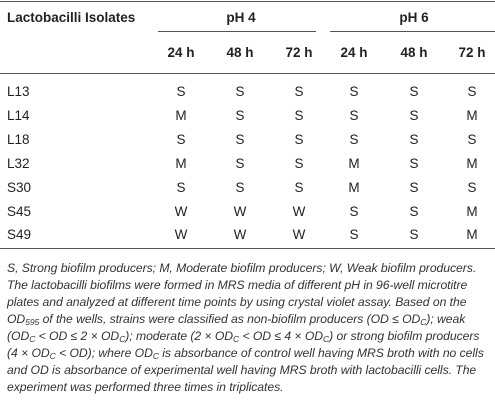 The height and width of the screenshot is (401, 495). I want to click on header-bottom-rule, so click(247, 73).